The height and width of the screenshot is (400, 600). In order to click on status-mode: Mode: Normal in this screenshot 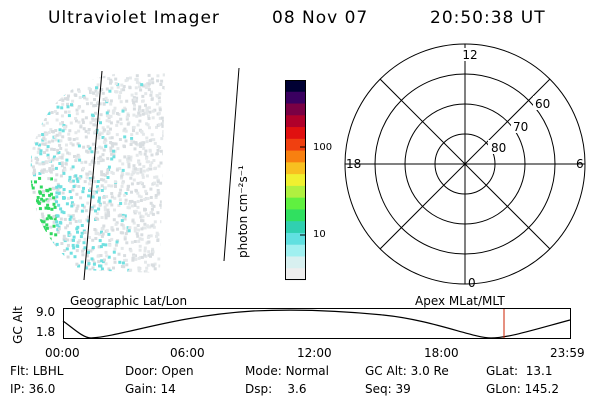, I will do `click(287, 371)`.